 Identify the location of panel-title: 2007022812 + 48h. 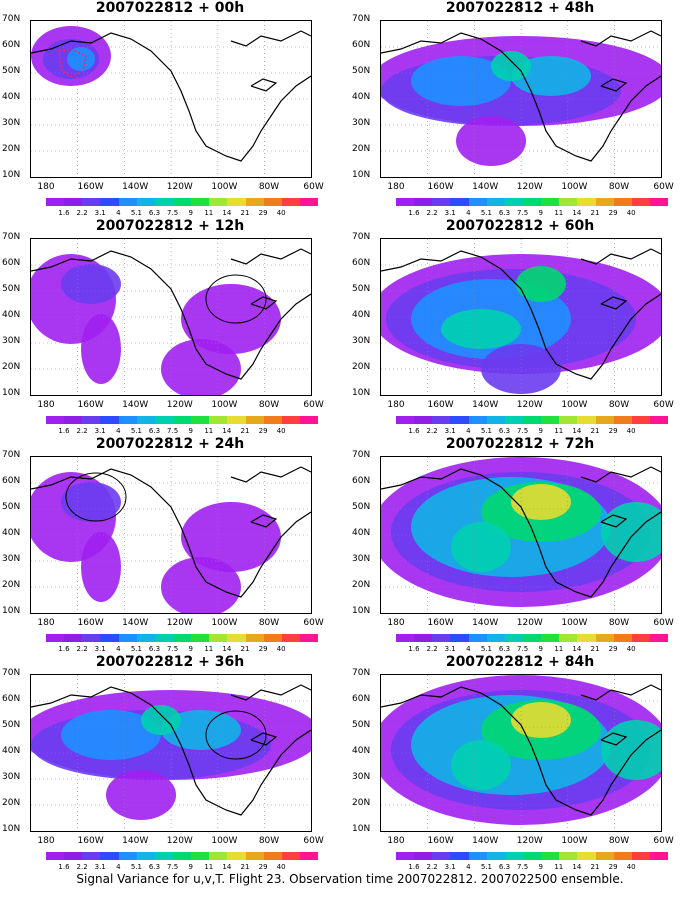
(520, 8).